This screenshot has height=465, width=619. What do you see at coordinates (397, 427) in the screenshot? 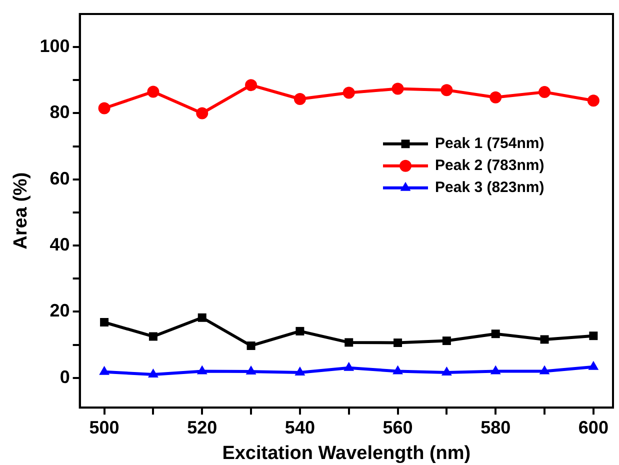
I see `x-tick-label: 560` at bounding box center [397, 427].